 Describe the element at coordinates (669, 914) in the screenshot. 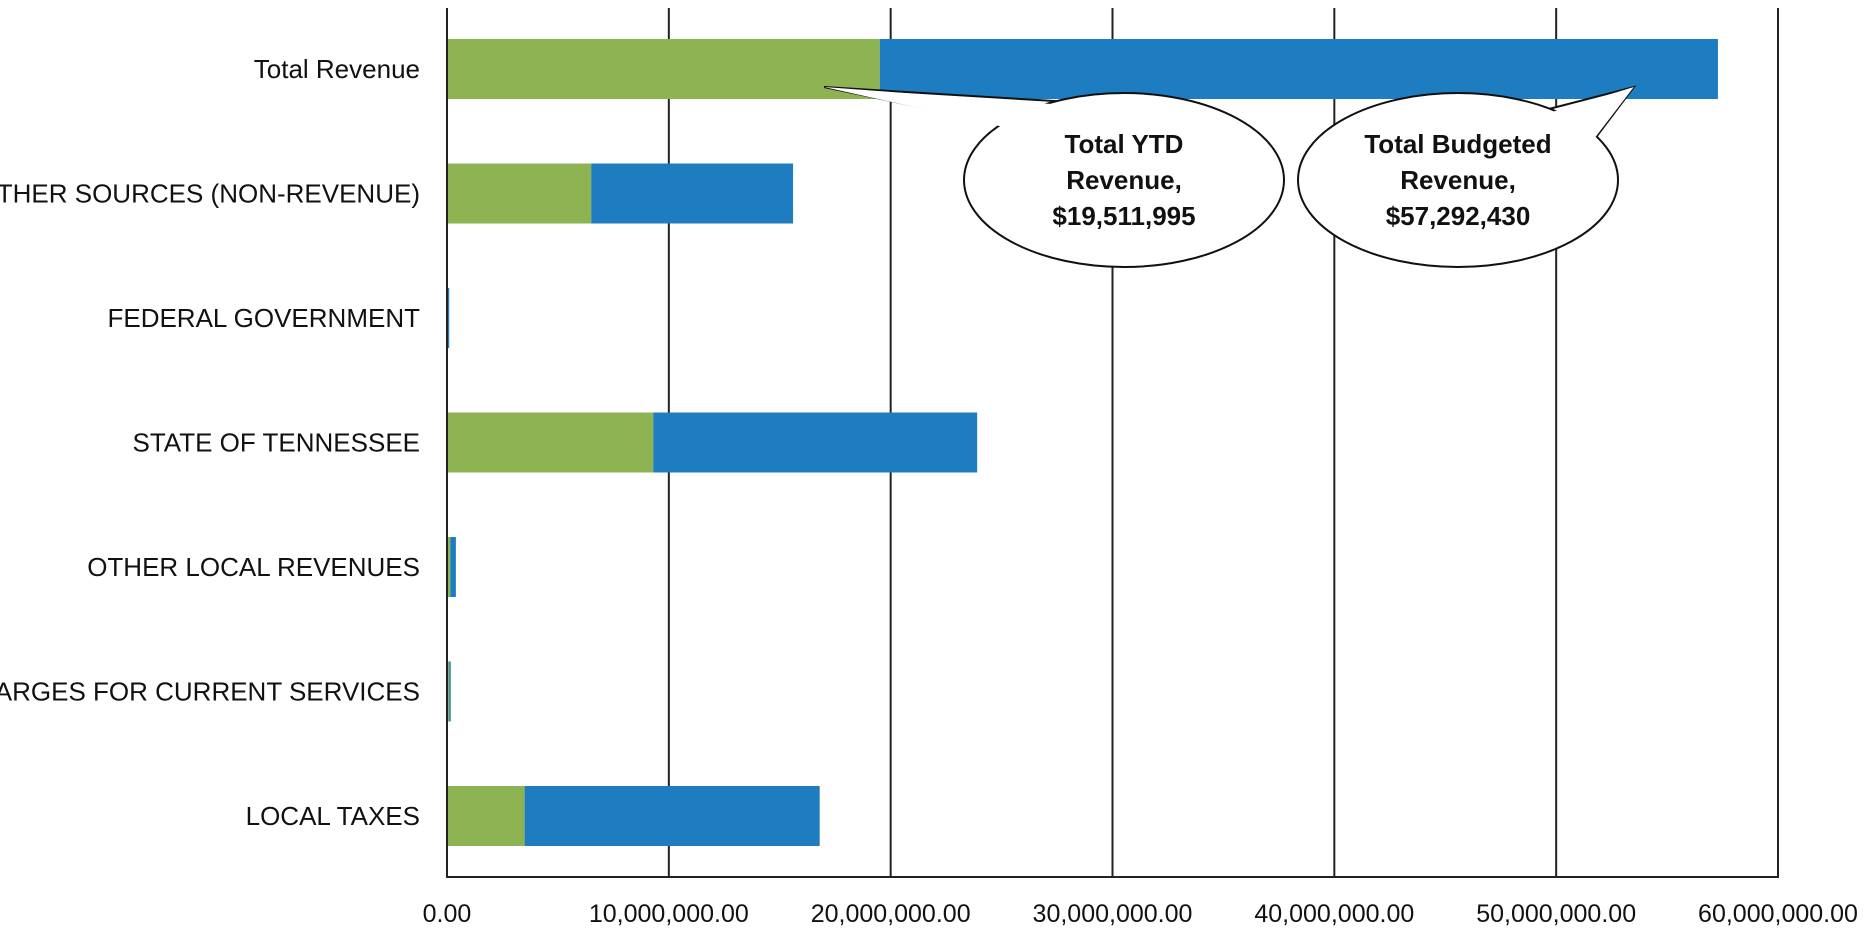

I see `x-tick-label: 10,000,000.00` at that location.